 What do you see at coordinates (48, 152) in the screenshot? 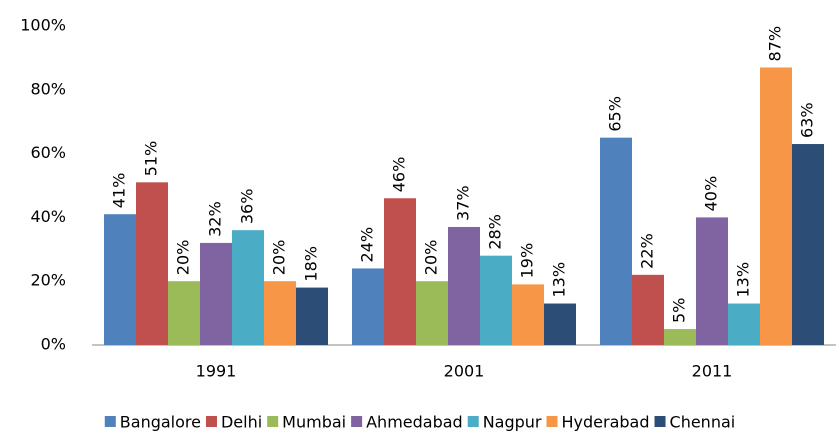
I see `y-tick-label: 60%` at bounding box center [48, 152].